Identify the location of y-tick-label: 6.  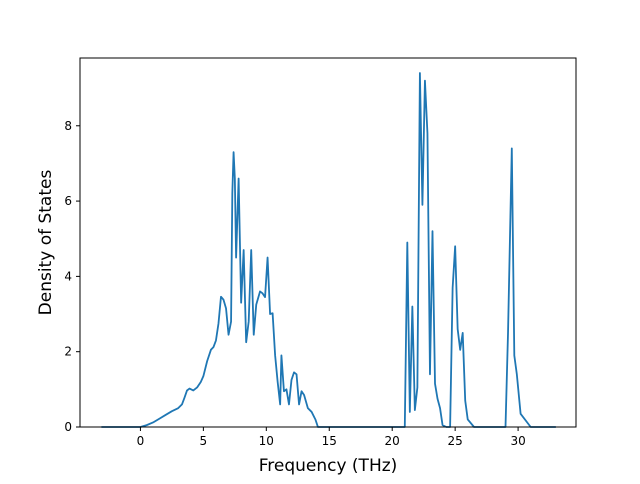
(68, 201).